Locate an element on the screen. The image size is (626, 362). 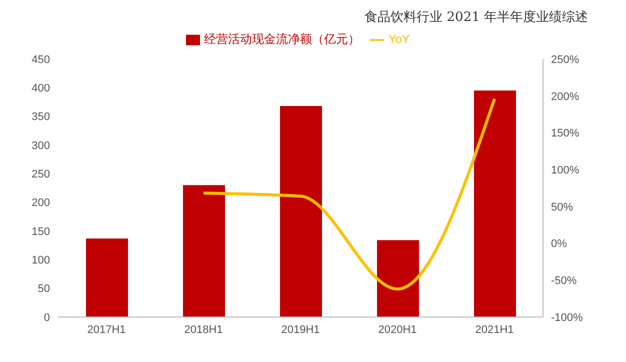
y2-tick-label: 0% is located at coordinates (559, 244).